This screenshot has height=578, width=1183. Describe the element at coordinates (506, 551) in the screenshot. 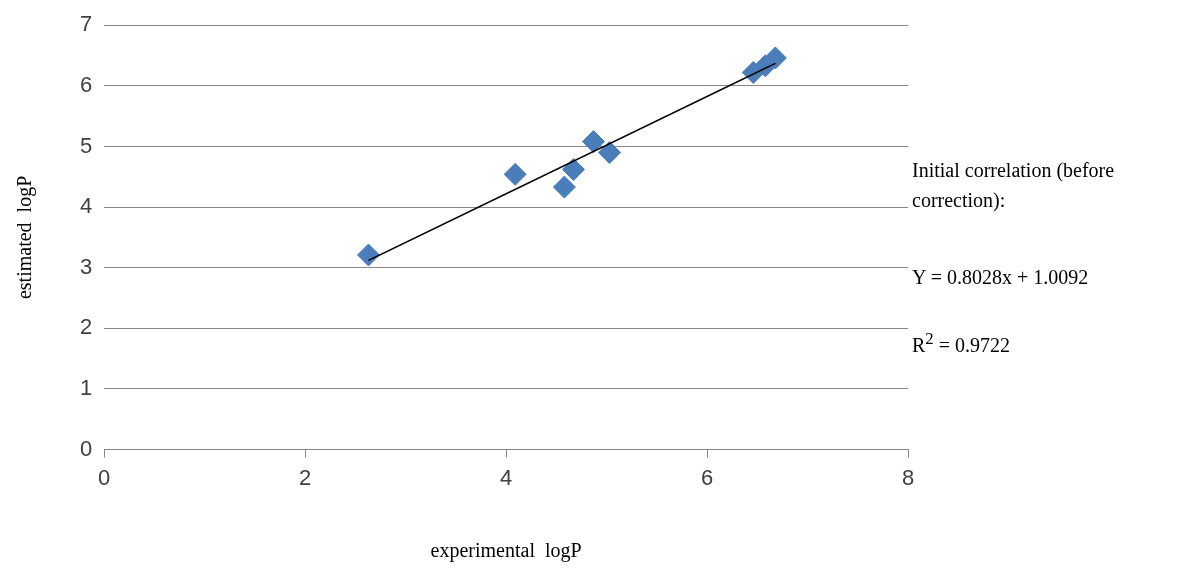

I see `x-axis-title: experimental logP` at that location.